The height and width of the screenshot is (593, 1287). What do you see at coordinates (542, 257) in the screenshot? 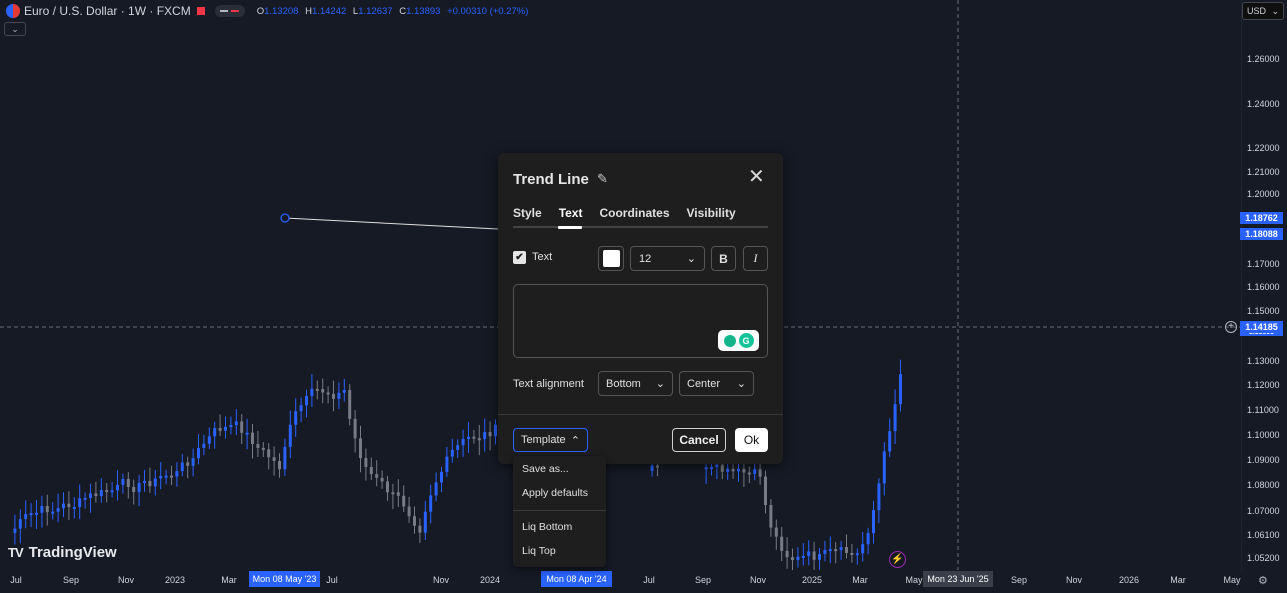
I see `text-checkbox-label: Text` at bounding box center [542, 257].